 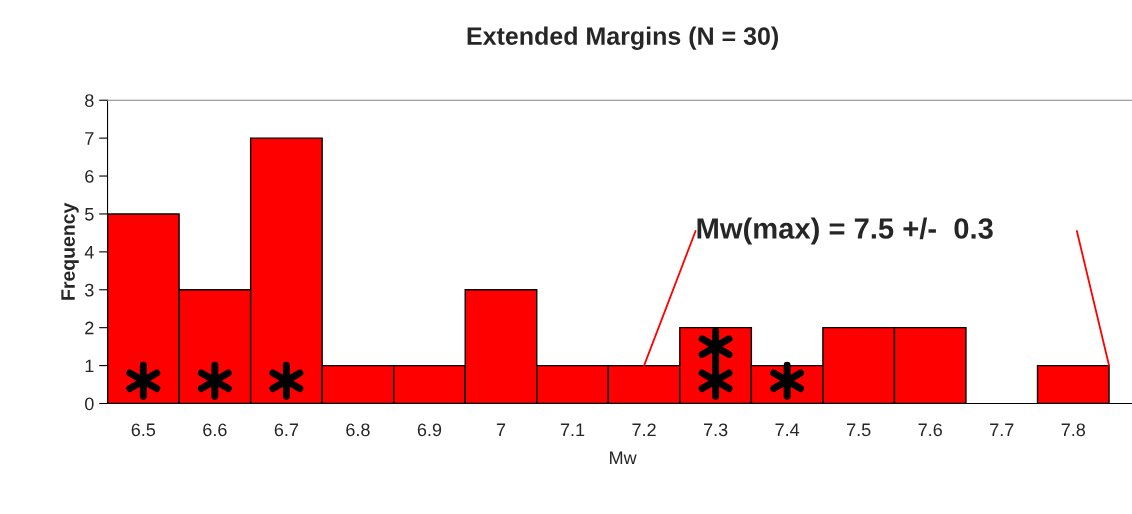 I want to click on y-tick-label: 4, so click(x=89, y=252).